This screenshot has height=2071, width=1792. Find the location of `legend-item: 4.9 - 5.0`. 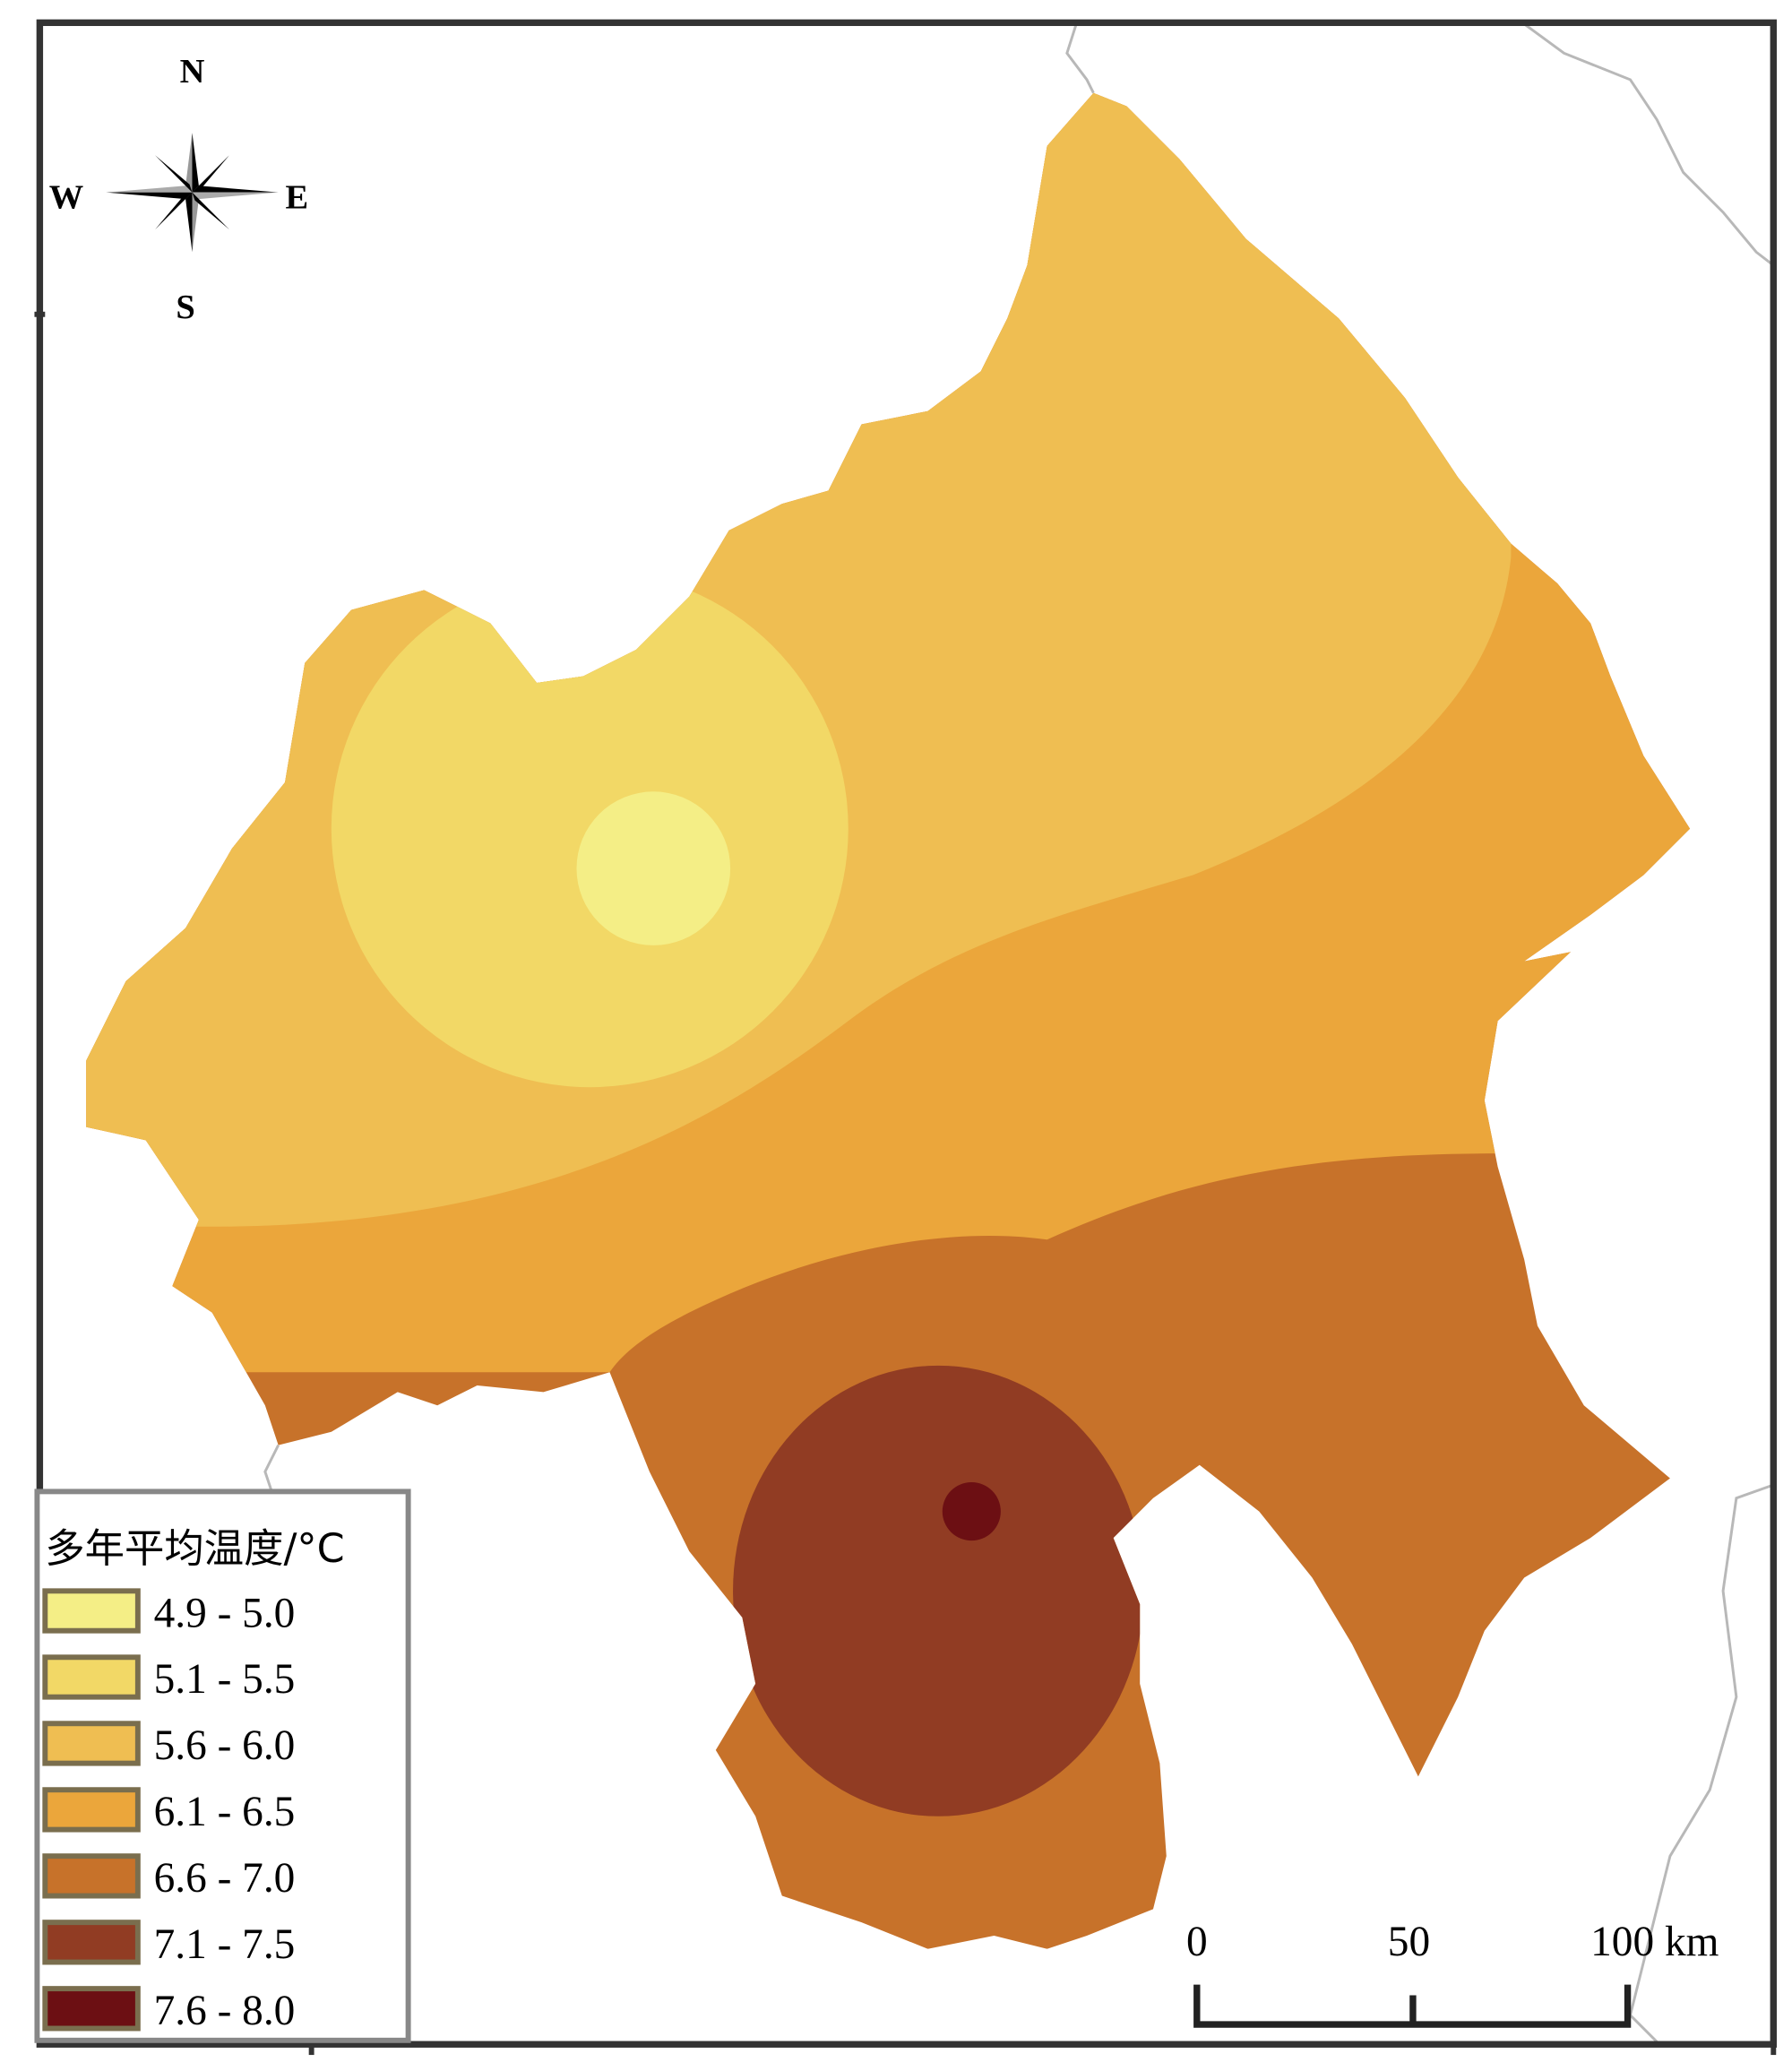

legend-item: 4.9 - 5.0 is located at coordinates (169, 1612).